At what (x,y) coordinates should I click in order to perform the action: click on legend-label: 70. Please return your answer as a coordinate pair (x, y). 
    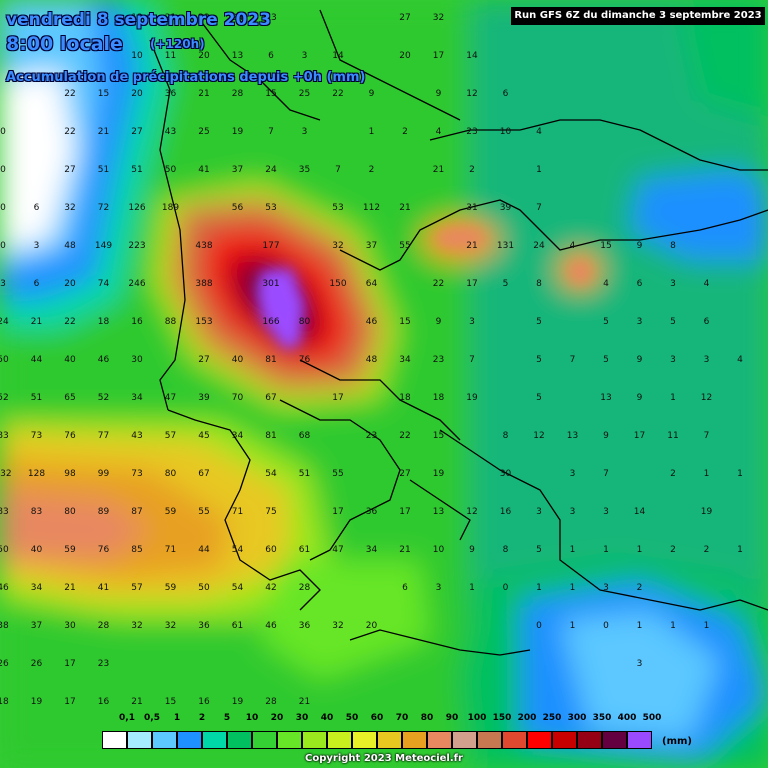
    Looking at the image, I should click on (402, 718).